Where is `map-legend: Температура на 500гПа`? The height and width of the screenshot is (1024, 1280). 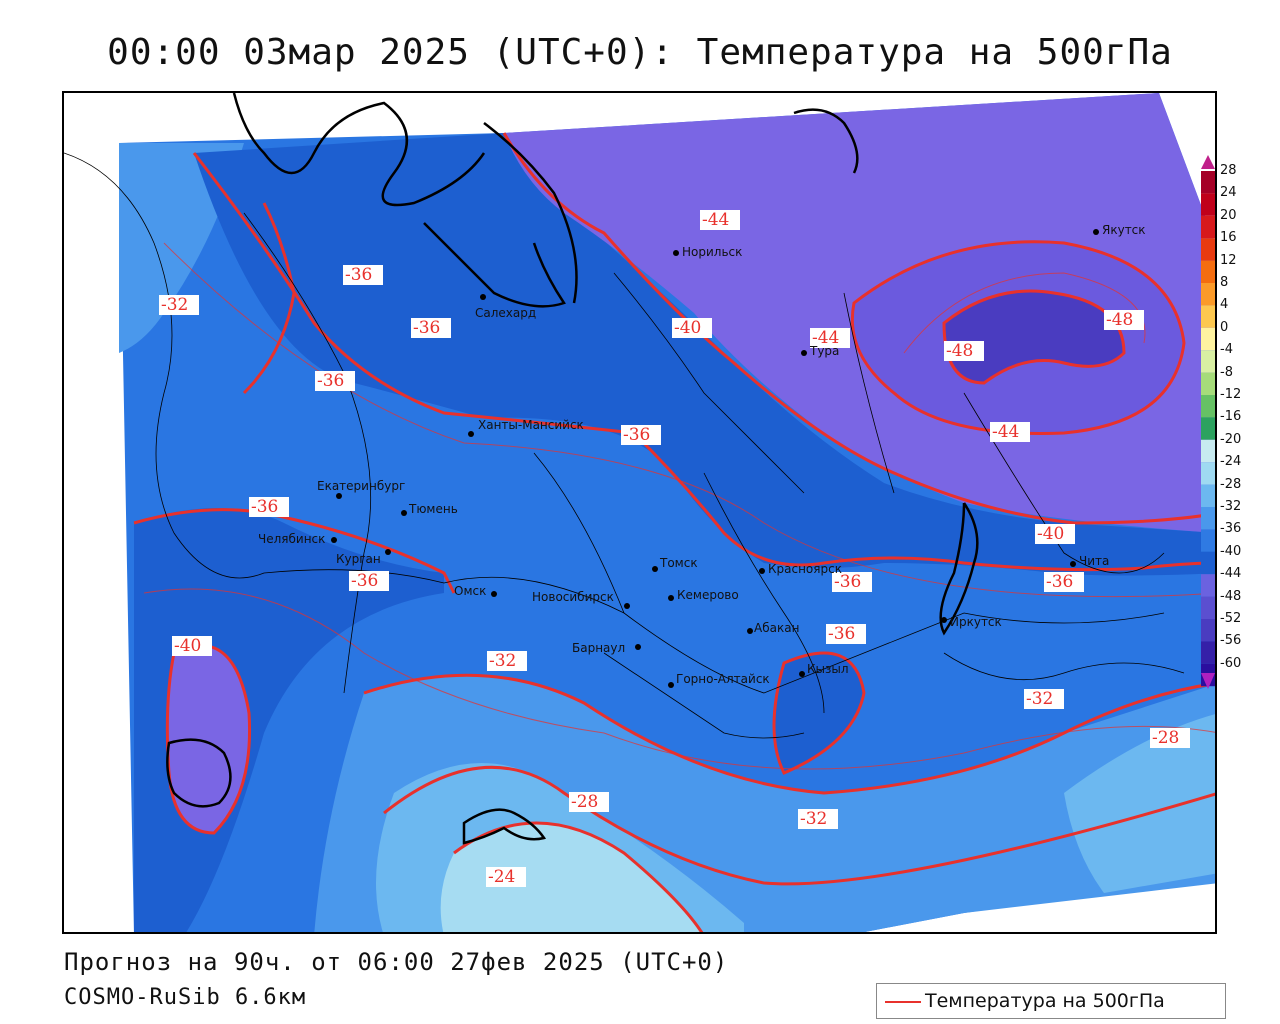
map-legend: Температура на 500гПа is located at coordinates (1051, 1001).